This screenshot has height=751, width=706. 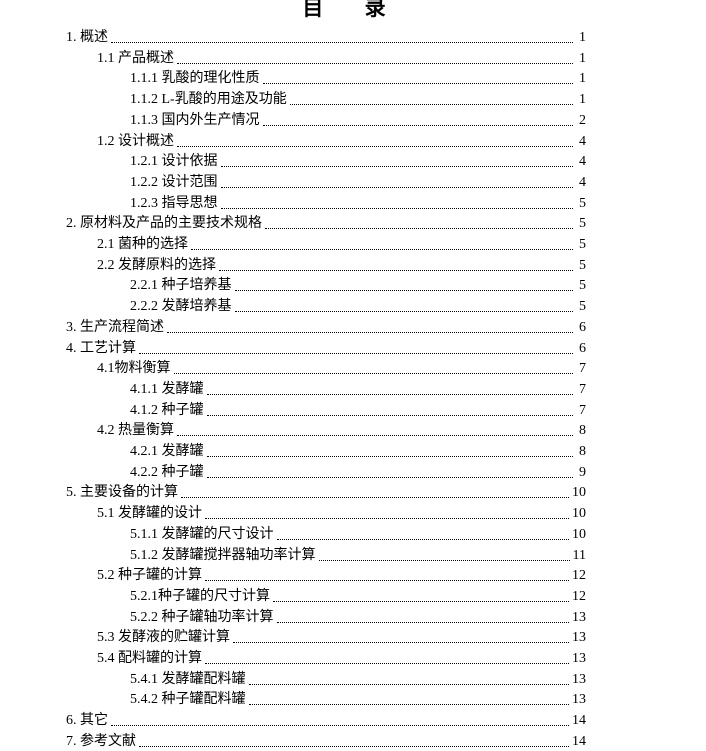 I want to click on toc-entry: 5.2.2 种子罐轴功率计算 13, so click(x=358, y=617).